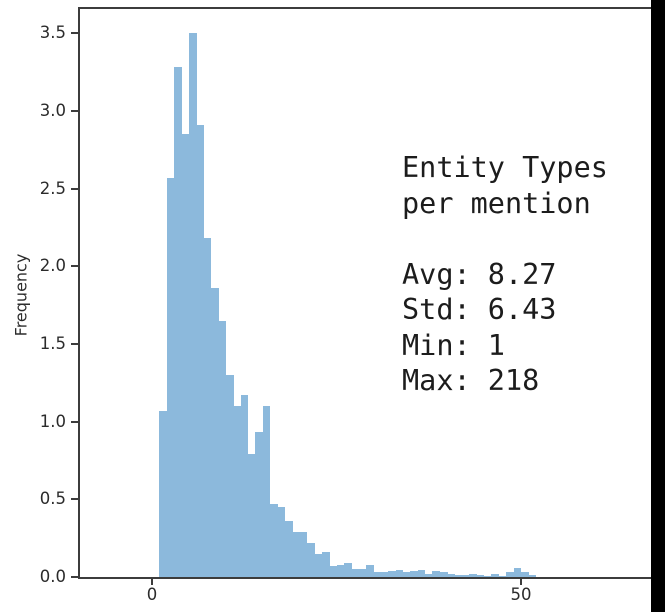 The image size is (665, 612). What do you see at coordinates (152, 594) in the screenshot?
I see `x-tick-label: 0` at bounding box center [152, 594].